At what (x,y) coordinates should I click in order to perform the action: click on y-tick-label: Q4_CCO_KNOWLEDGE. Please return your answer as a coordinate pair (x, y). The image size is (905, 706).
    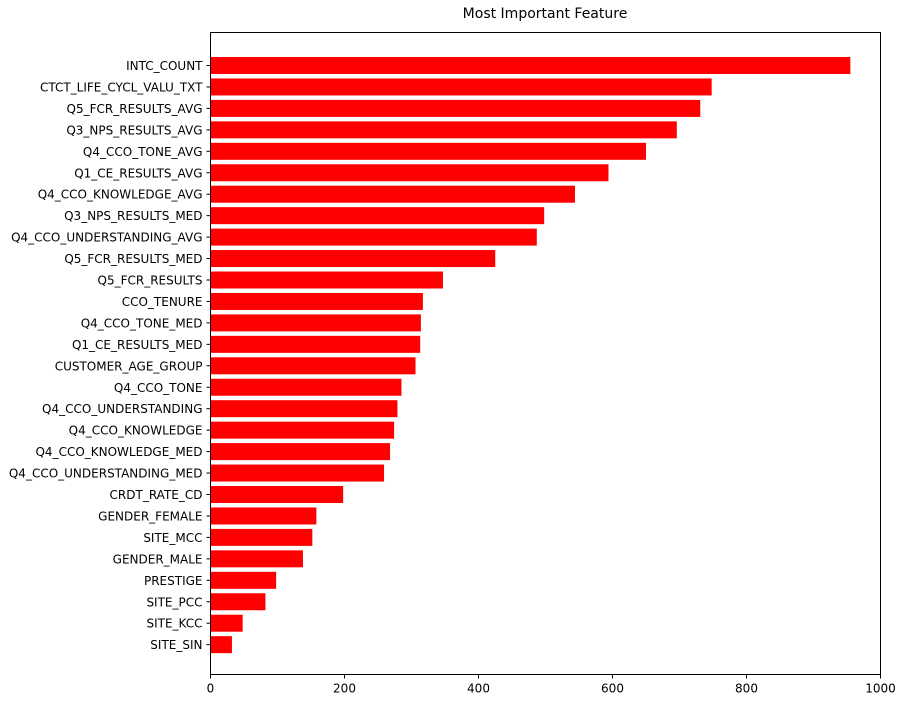
    Looking at the image, I should click on (136, 431).